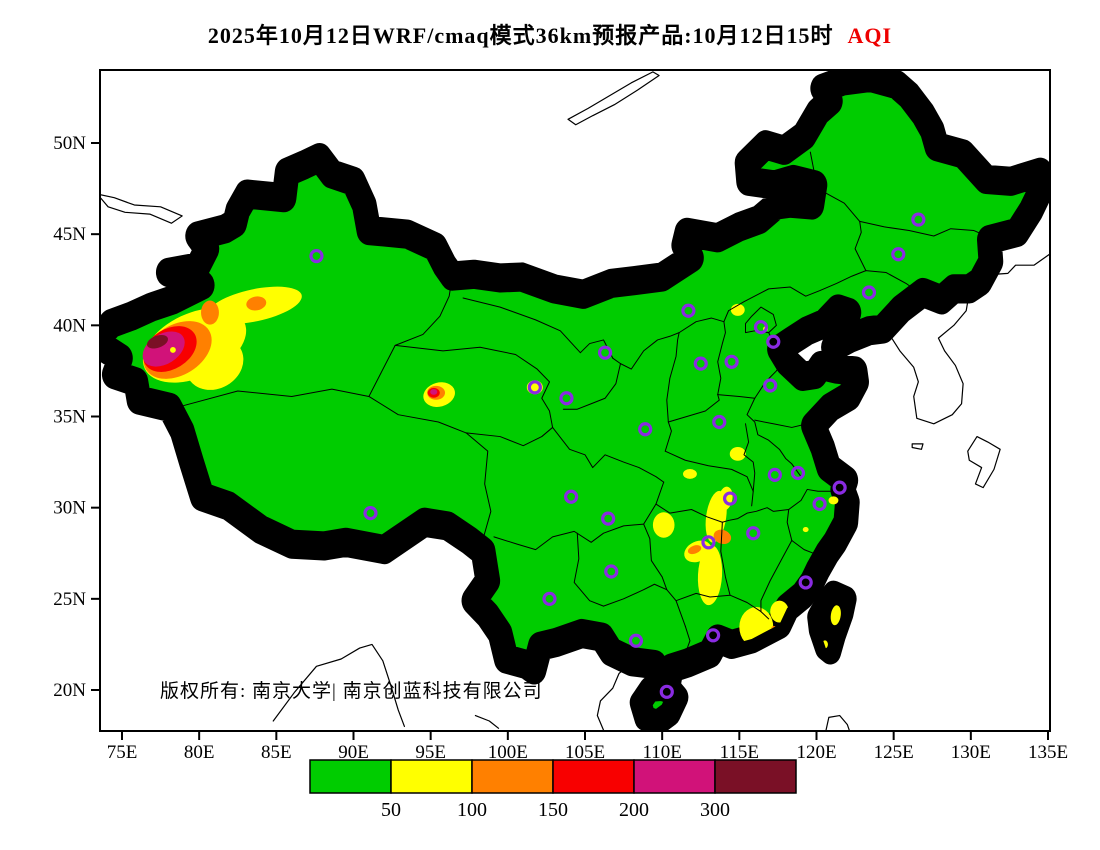  What do you see at coordinates (894, 752) in the screenshot?
I see `x-tick-label: 125E` at bounding box center [894, 752].